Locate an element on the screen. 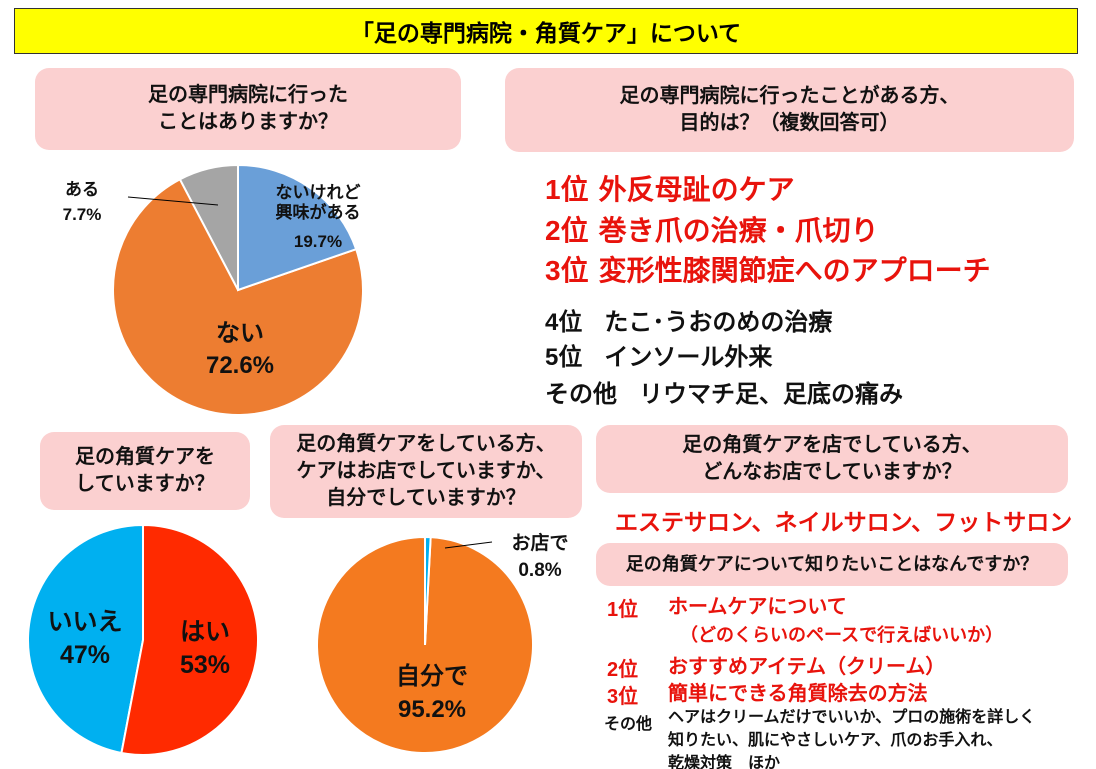 This screenshot has height=769, width=1096. ranking-row: 4位 たこ･うおのめの治療 is located at coordinates (688, 319).